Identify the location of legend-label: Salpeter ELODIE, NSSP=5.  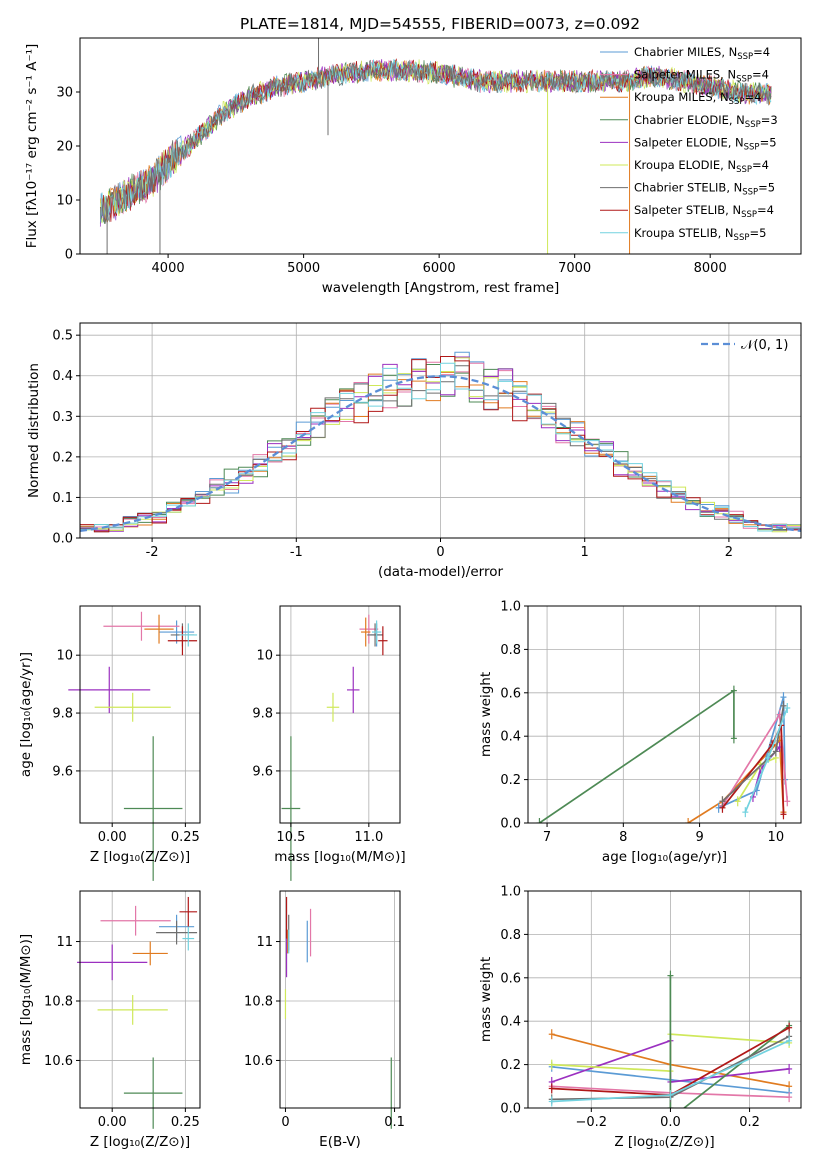
(705, 143).